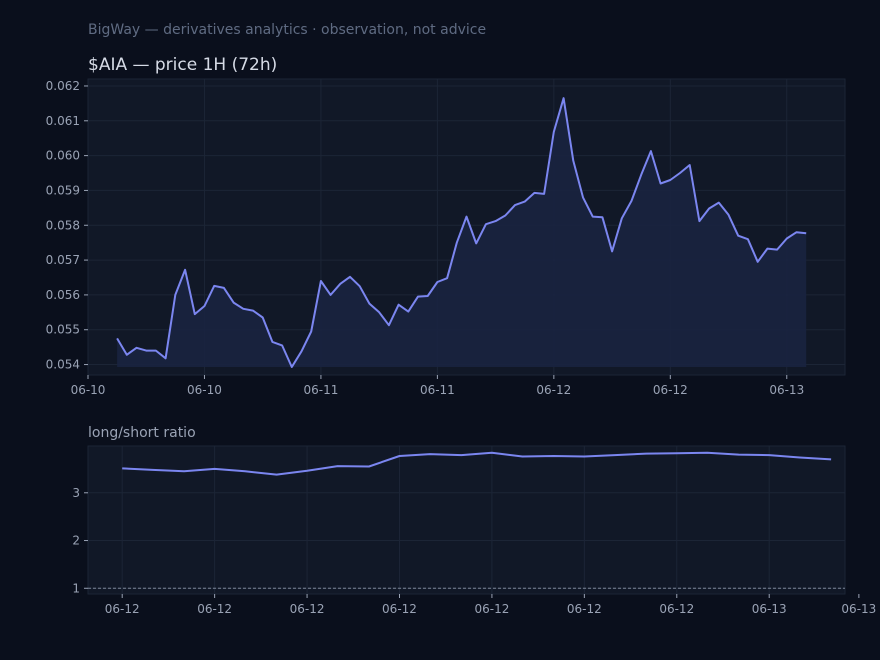 This screenshot has width=880, height=660. Describe the element at coordinates (76, 493) in the screenshot. I see `ratio-y-tick-label: 3` at that location.